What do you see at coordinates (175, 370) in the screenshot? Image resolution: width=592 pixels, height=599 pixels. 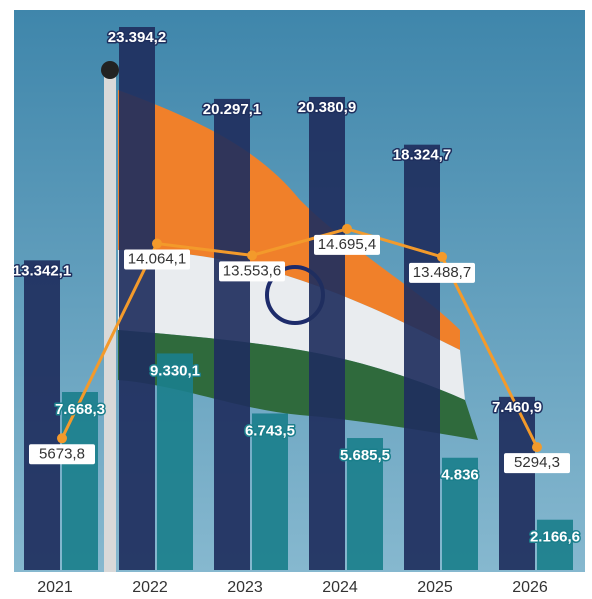 I see `value-label: 9.330,1` at bounding box center [175, 370].